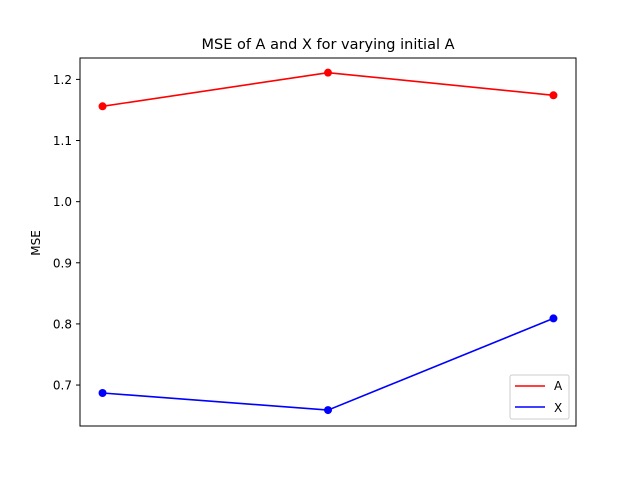  Describe the element at coordinates (62, 141) in the screenshot. I see `y-tick-label: 1.1` at that location.